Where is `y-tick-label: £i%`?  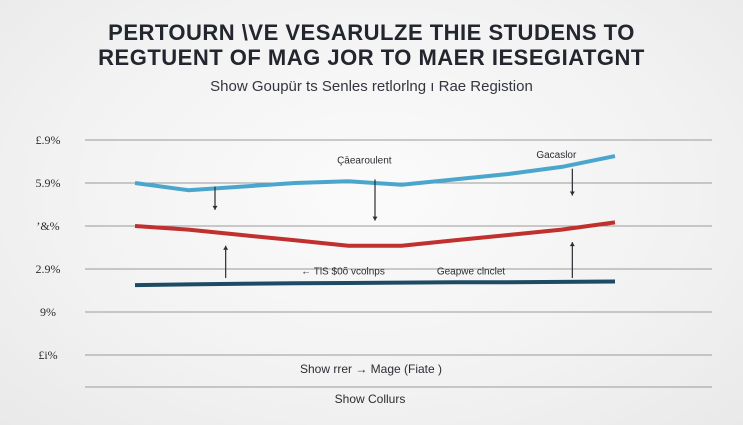 y-tick-label: £i% is located at coordinates (47, 355).